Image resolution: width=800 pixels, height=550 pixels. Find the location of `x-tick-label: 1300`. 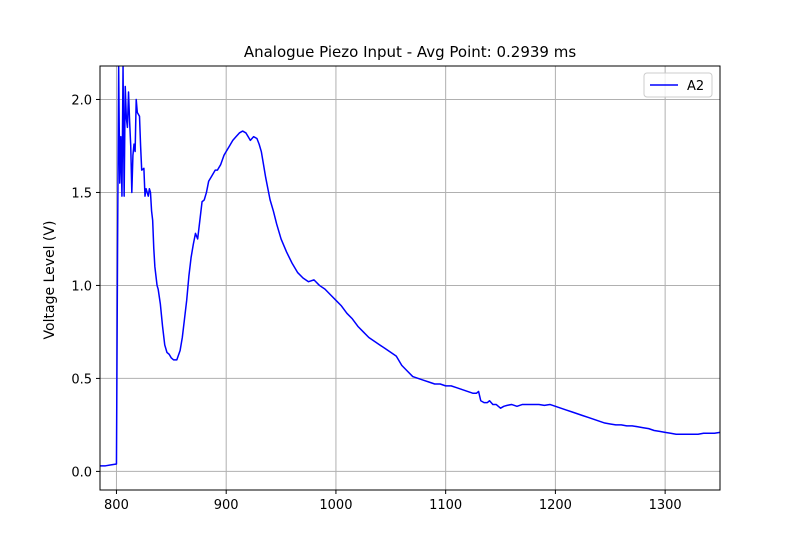

x-tick-label: 1300 is located at coordinates (665, 505).